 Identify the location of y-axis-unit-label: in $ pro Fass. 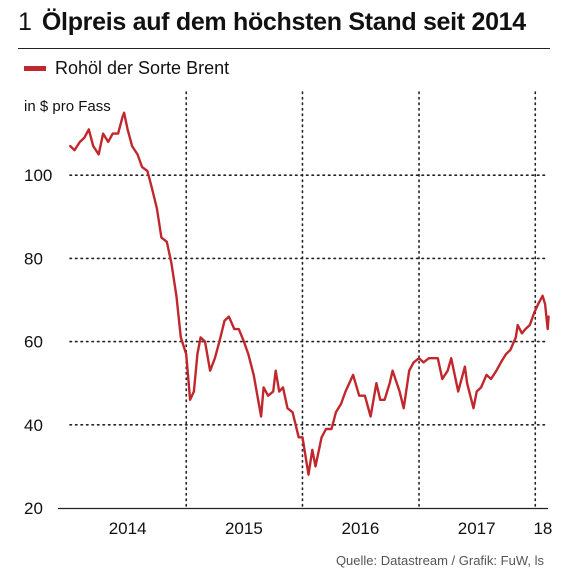
(67, 106).